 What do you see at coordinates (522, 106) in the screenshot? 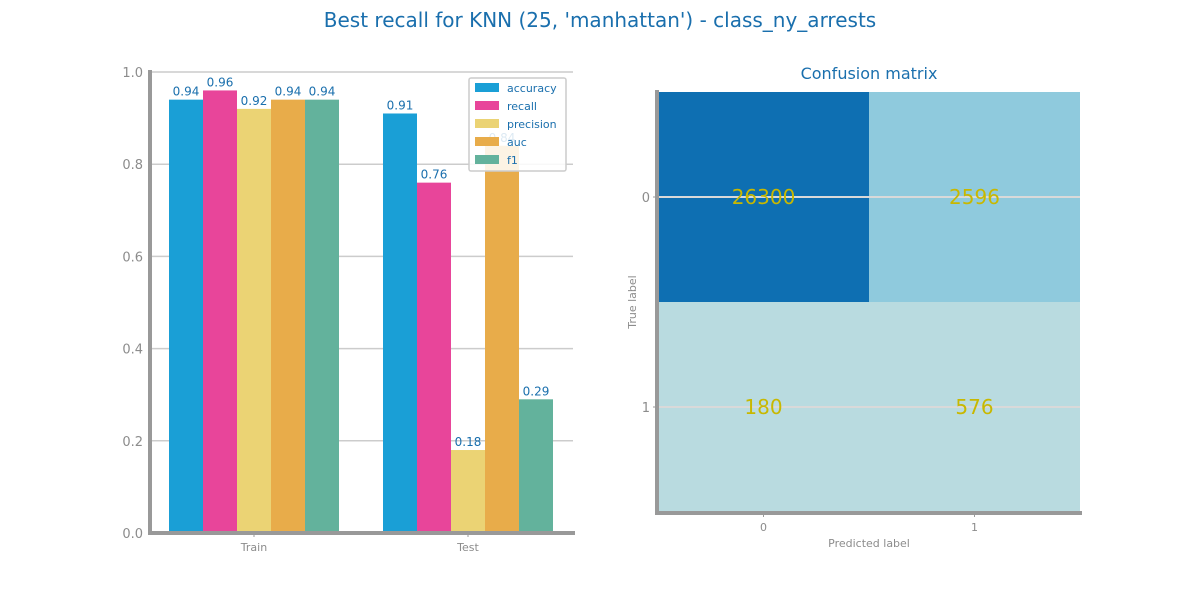
I see `legend-label-recall: recall` at bounding box center [522, 106].